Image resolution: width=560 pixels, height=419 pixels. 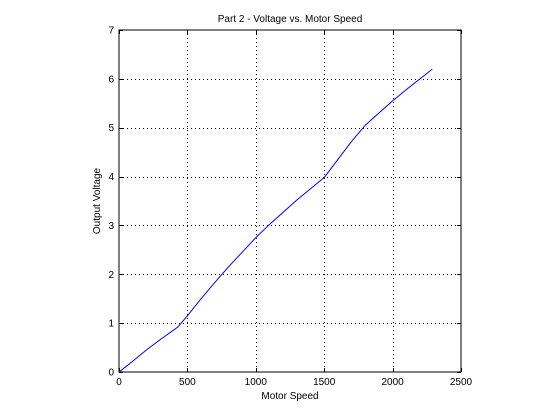 What do you see at coordinates (111, 226) in the screenshot?
I see `y-tick-label: 3` at bounding box center [111, 226].